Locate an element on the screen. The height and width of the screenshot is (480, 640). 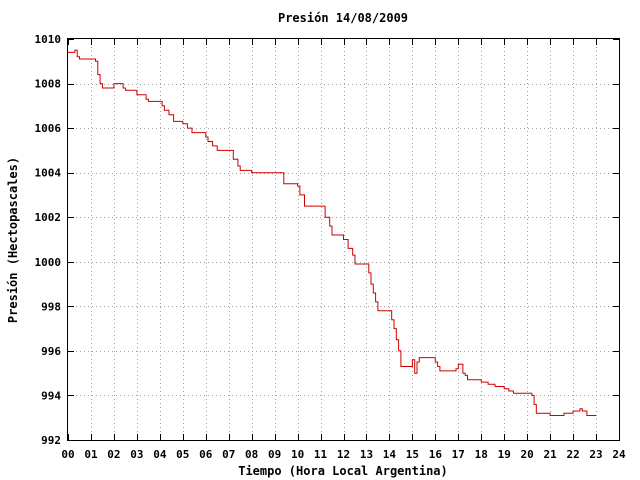
x-tick-label: 08 is located at coordinates (251, 454).